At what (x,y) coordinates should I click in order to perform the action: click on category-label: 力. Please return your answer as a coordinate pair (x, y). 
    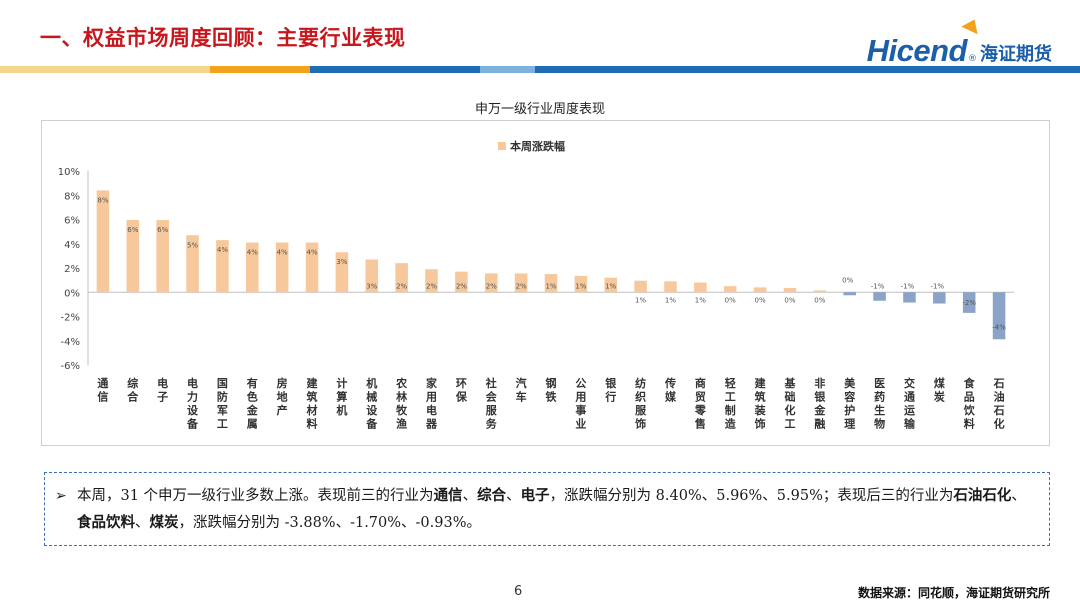
    Looking at the image, I should click on (192, 397).